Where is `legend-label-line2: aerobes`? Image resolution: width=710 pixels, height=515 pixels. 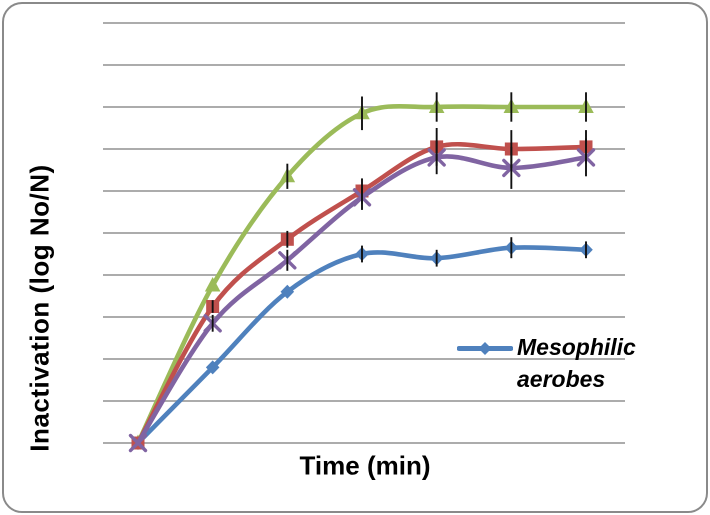
legend-label-line2: aerobes is located at coordinates (561, 379).